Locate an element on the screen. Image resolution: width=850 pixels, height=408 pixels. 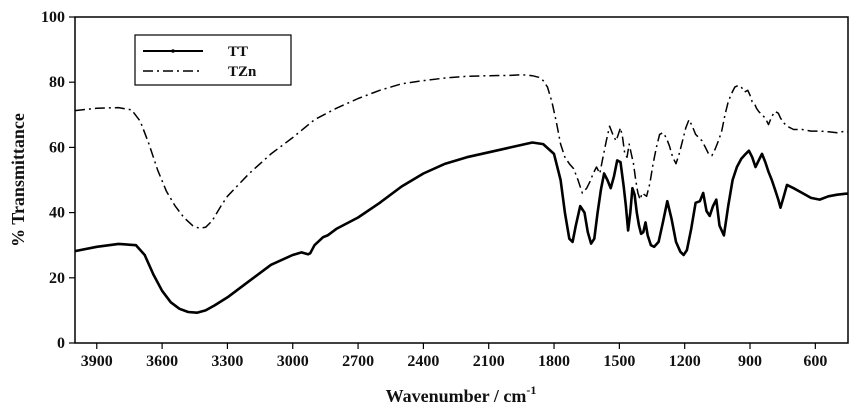
legend-swatch-tt-marker is located at coordinates (173, 51).